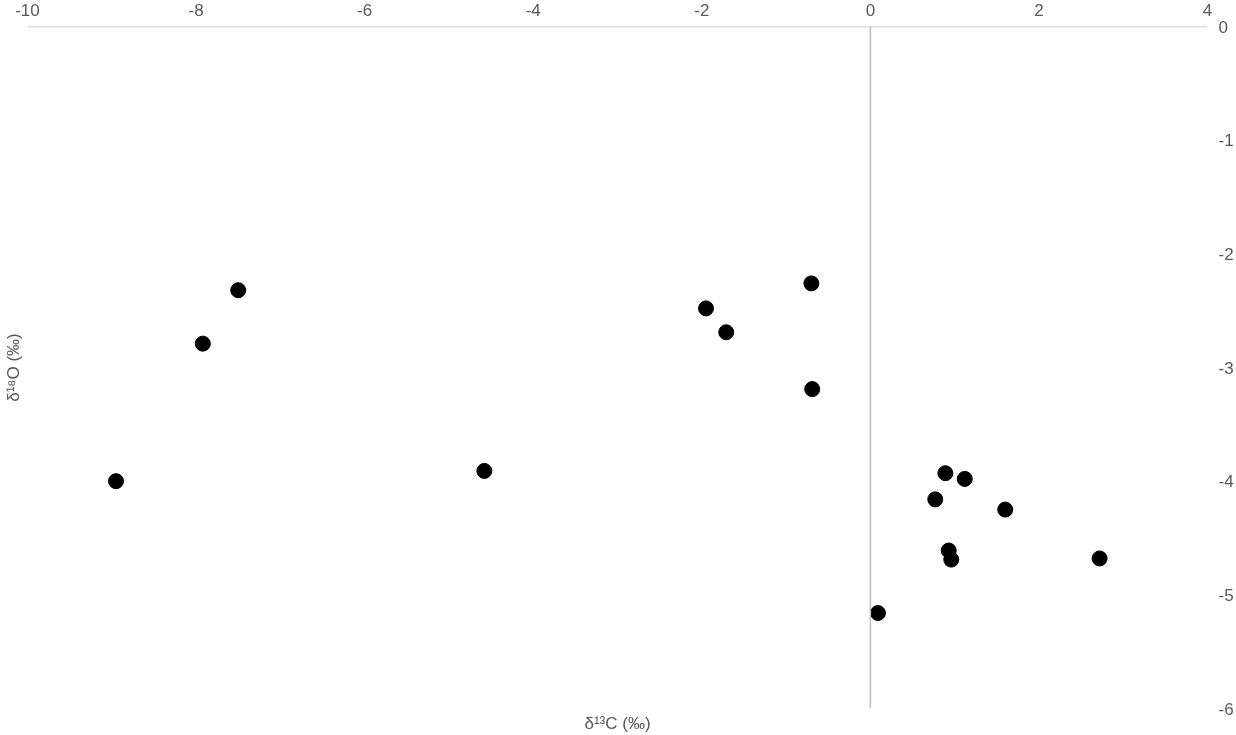 This screenshot has width=1236, height=735. I want to click on y-tick-label: -4, so click(1226, 482).